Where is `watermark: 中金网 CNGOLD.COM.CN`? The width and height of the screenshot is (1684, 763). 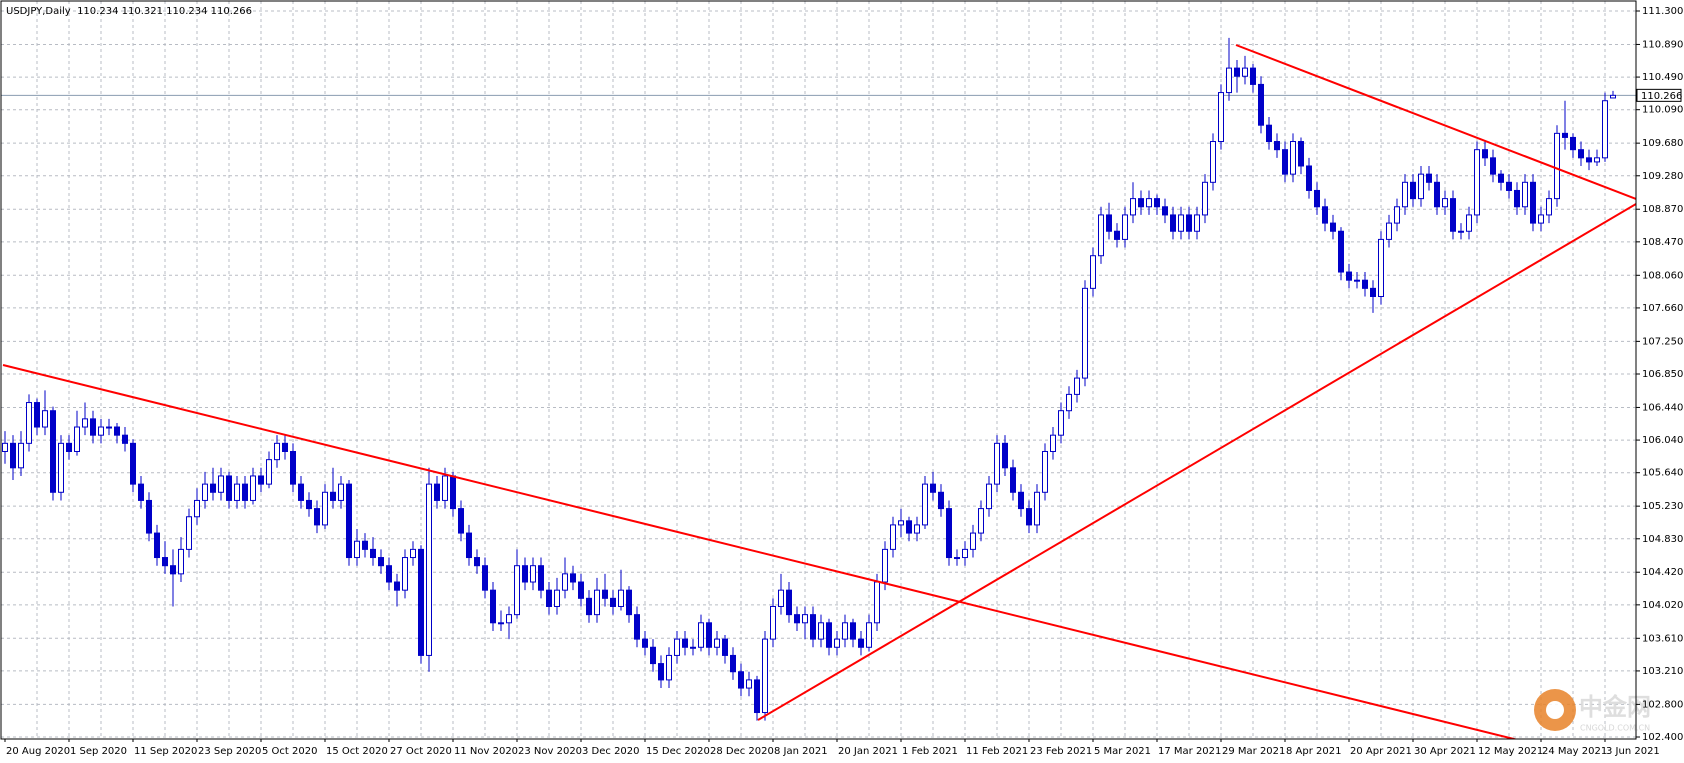
watermark: 中金网 CNGOLD.COM.CN is located at coordinates (1592, 711).